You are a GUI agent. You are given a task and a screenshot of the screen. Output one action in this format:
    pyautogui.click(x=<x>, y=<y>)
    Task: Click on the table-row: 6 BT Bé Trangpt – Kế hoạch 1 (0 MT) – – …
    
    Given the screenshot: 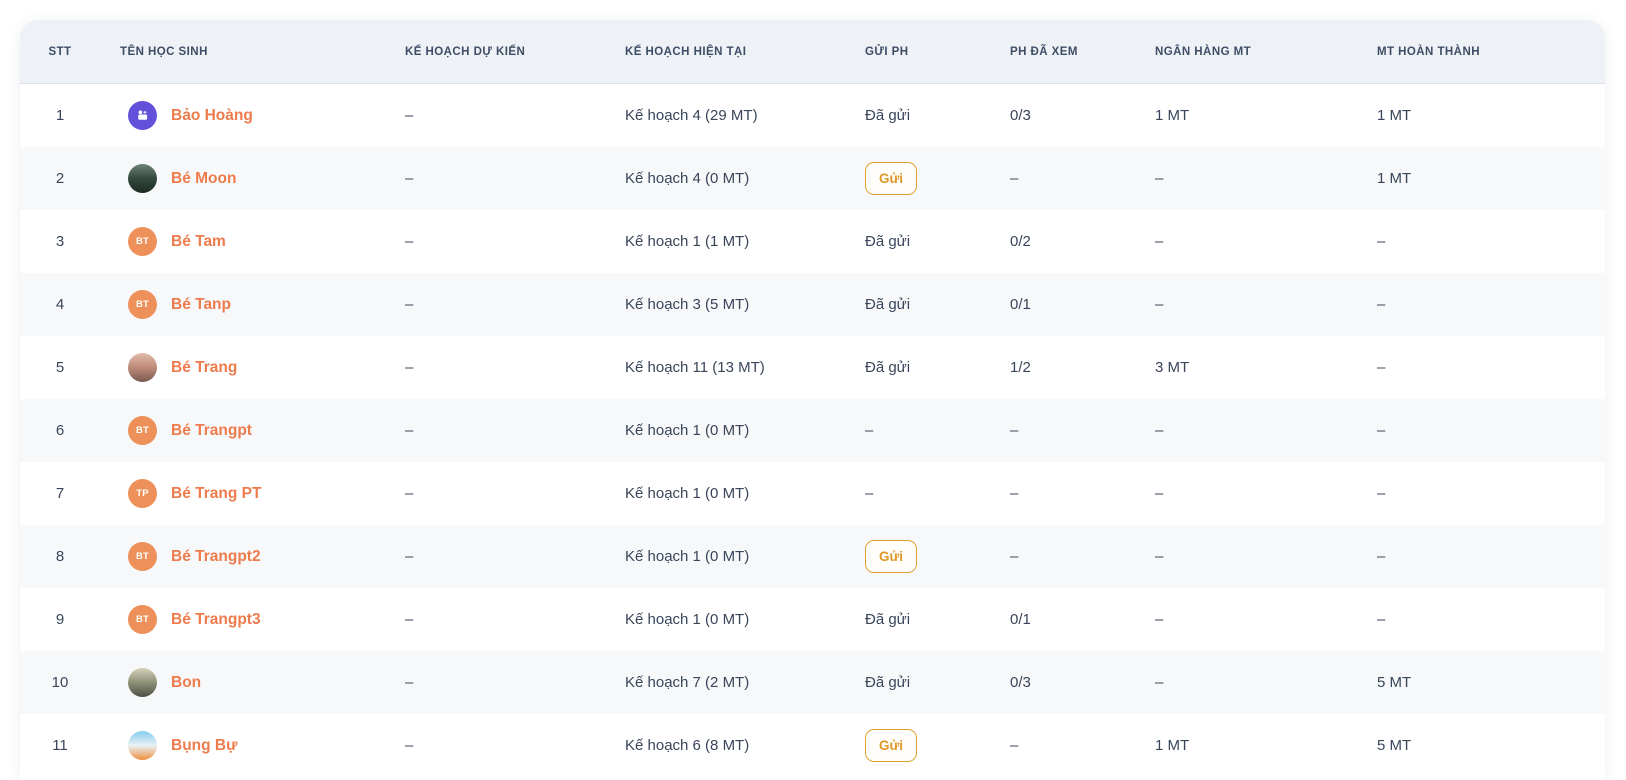 What is the action you would take?
    pyautogui.click(x=812, y=430)
    